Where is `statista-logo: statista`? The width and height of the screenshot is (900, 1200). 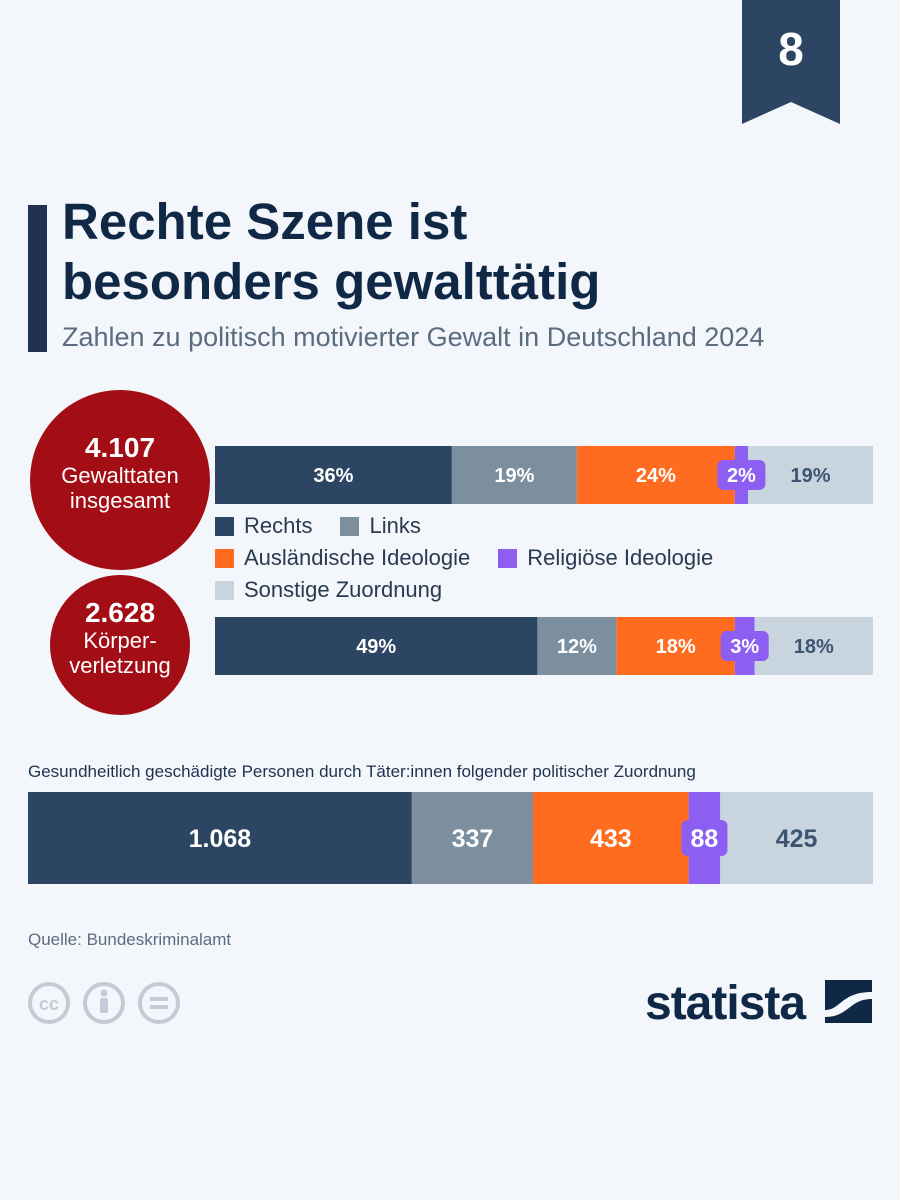 statista-logo: statista is located at coordinates (758, 1002).